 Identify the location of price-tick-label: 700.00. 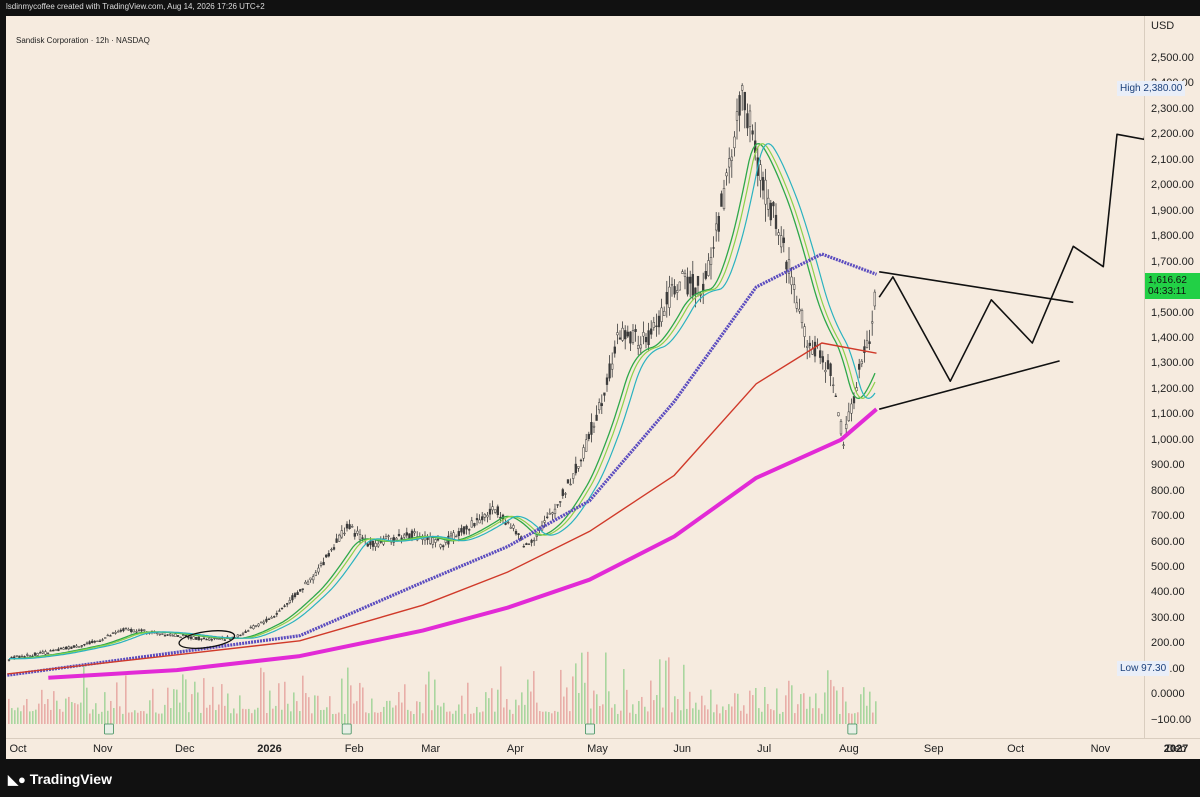
(1168, 516).